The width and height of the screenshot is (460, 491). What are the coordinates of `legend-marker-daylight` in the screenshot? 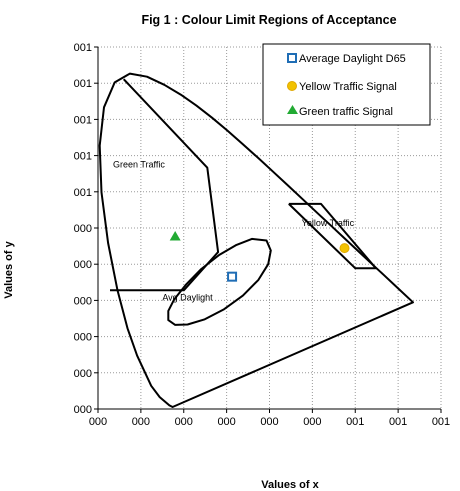 It's located at (292, 58).